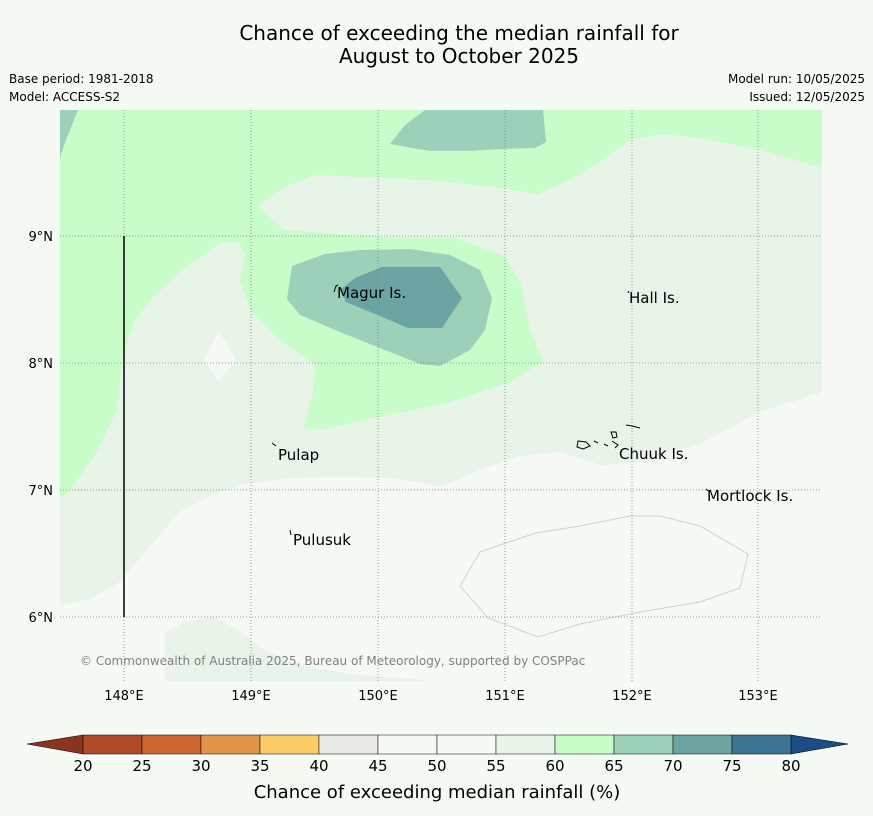 Image resolution: width=873 pixels, height=816 pixels. What do you see at coordinates (796, 88) in the screenshot?
I see `metadata-right: Model run: 10/05/2025 Issued: 12/05/2025` at bounding box center [796, 88].